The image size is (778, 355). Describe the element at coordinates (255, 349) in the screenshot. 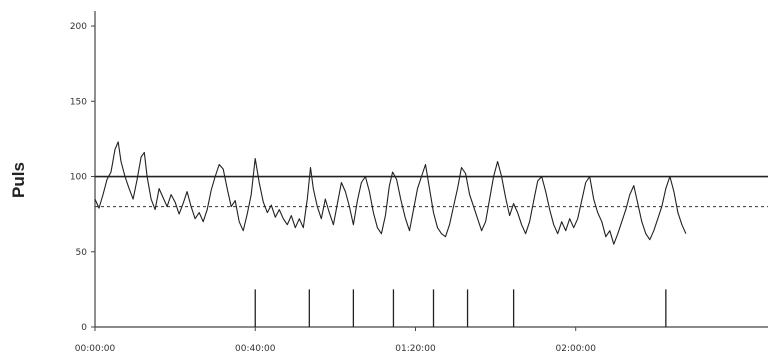

I see `x-tick-label: 00:40:00` at that location.